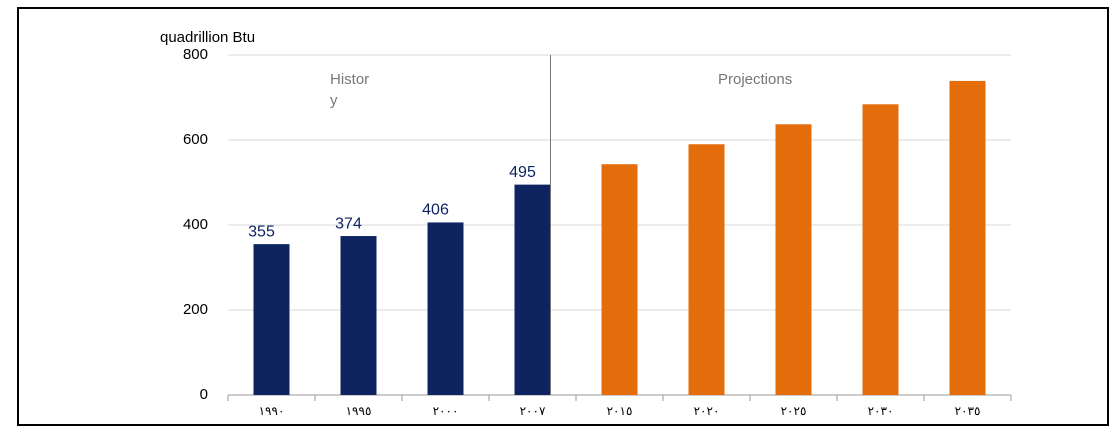 The height and width of the screenshot is (435, 1120). Describe the element at coordinates (881, 411) in the screenshot. I see `x-tick-label: ٢٠٣٠` at that location.